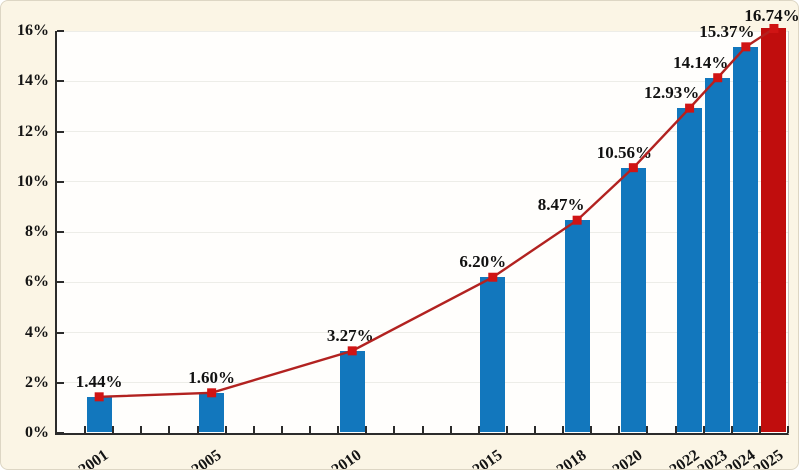 Image resolution: width=799 pixels, height=470 pixels. Describe the element at coordinates (633, 299) in the screenshot. I see `bar-2020` at that location.